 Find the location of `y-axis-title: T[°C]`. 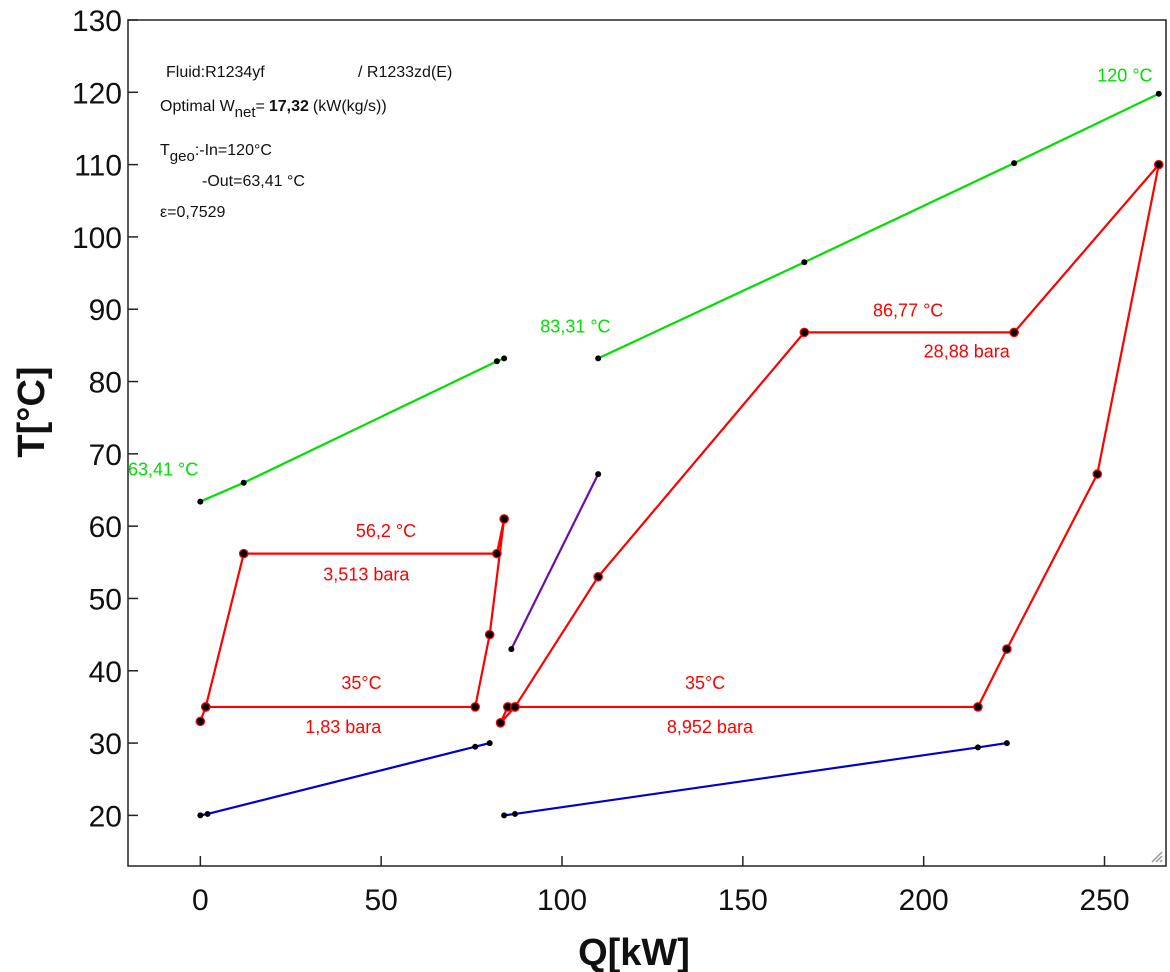

y-axis-title: T[°C] is located at coordinates (32, 411).